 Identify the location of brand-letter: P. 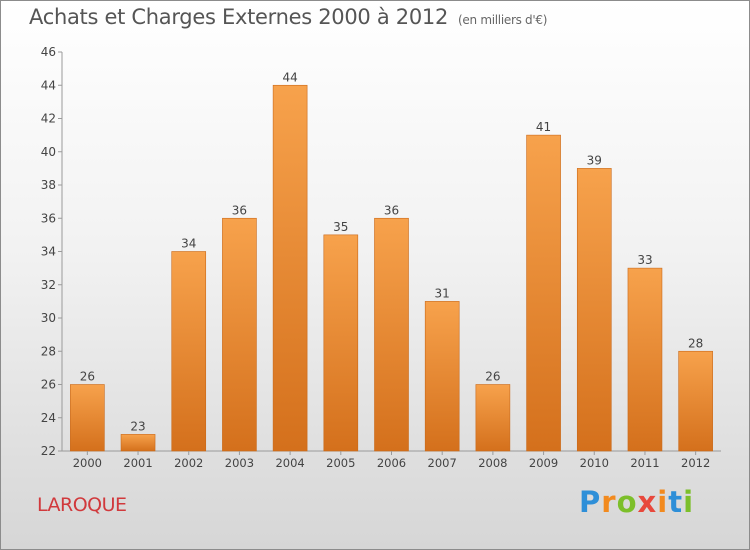
(590, 502).